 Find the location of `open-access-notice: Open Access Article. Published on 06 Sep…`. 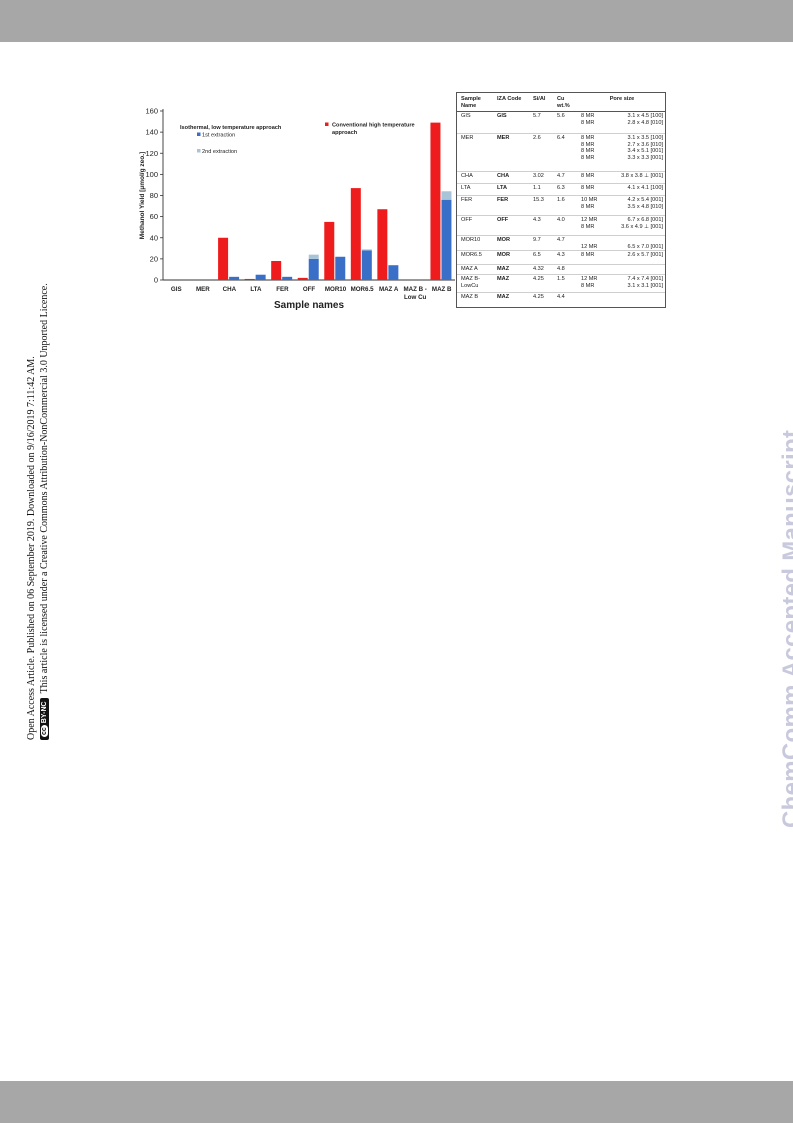

open-access-notice: Open Access Article. Published on 06 Sep… is located at coordinates (38, 511).